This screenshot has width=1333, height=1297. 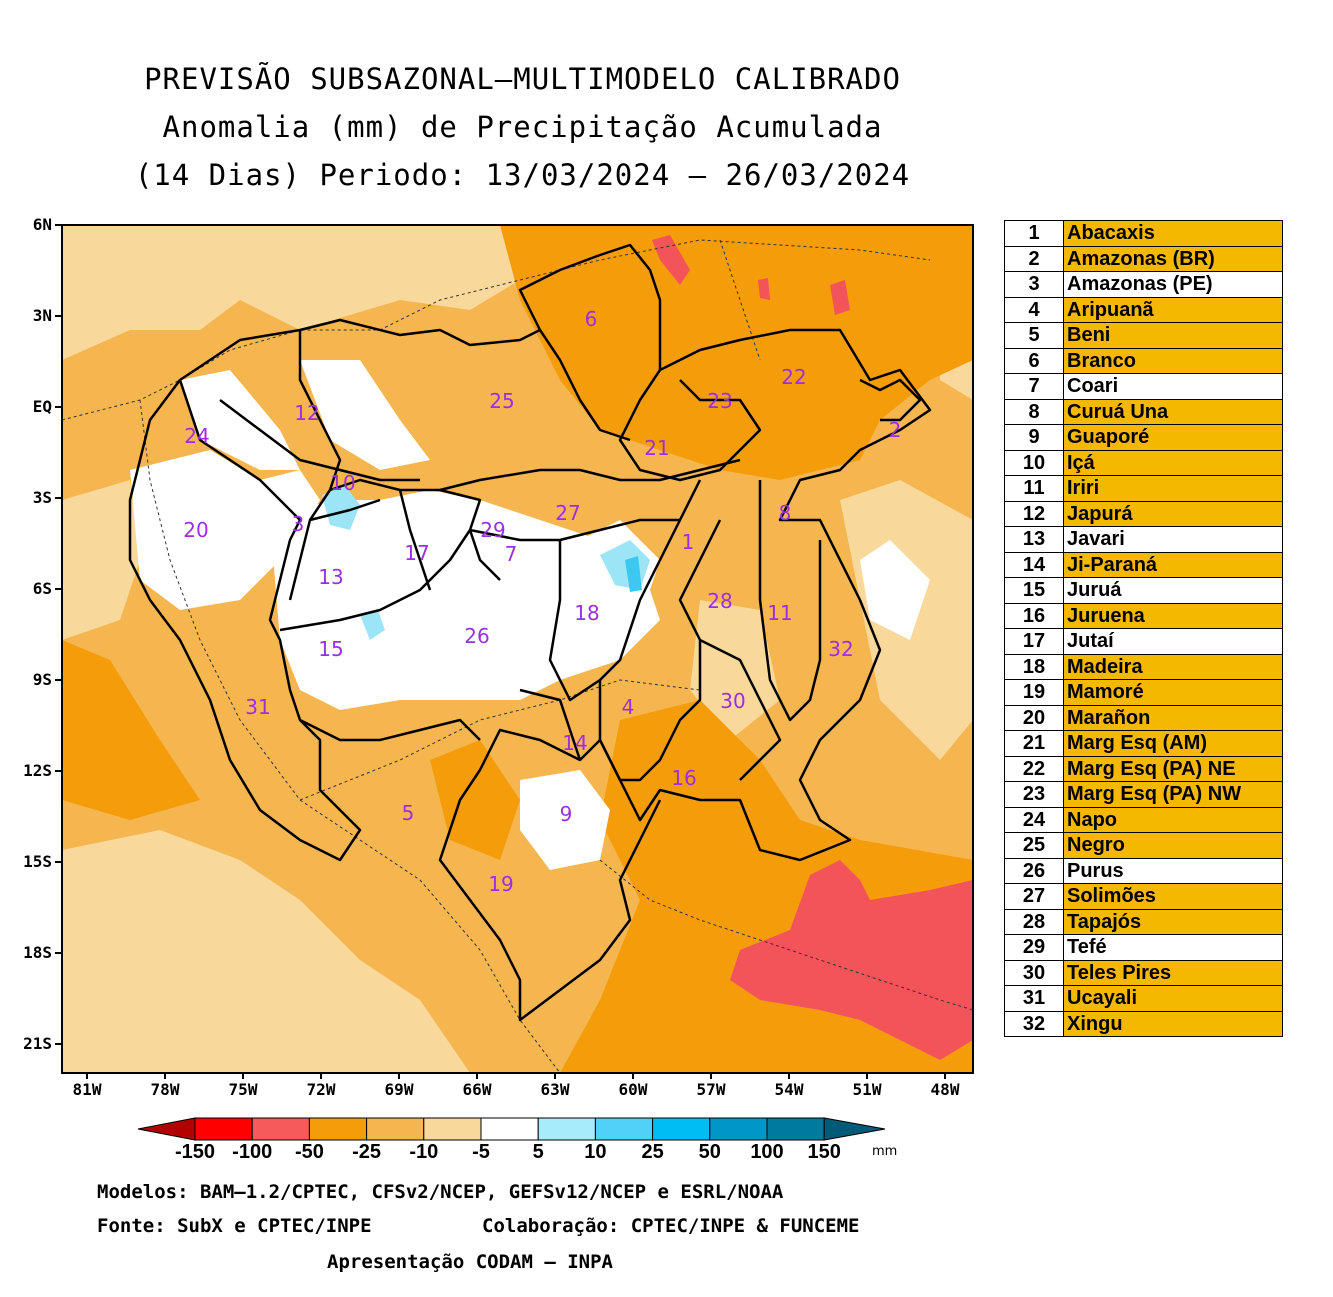 I want to click on colorbar-tick-label: -25, so click(x=366, y=1152).